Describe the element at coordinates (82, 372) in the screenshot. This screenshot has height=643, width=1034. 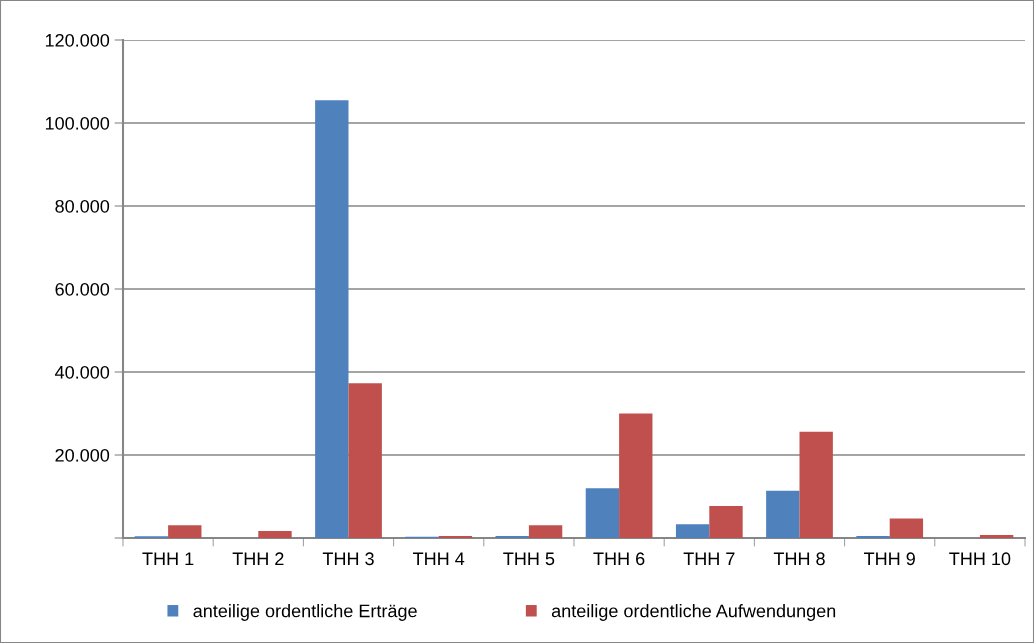
I see `y-tick-label: 40.000` at that location.